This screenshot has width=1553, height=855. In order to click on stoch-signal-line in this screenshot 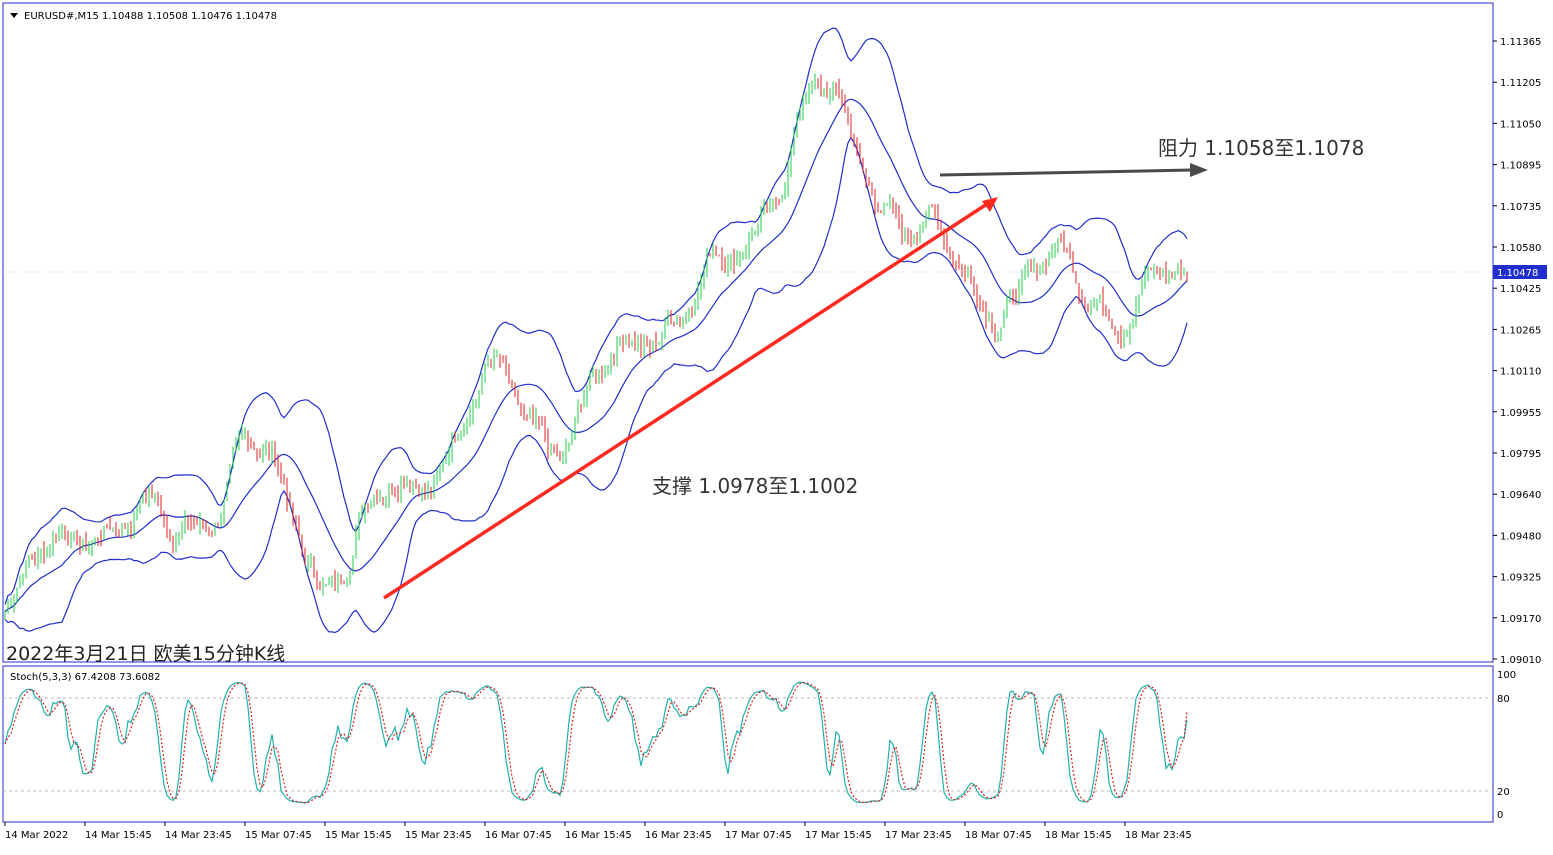, I will do `click(596, 742)`.